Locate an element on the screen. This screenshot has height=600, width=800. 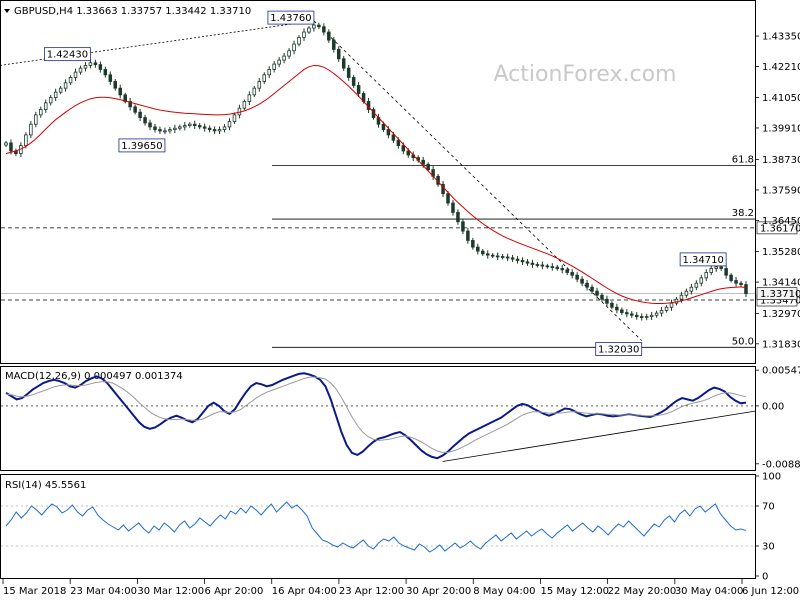
rsi-title: RSI(14) 45.5561 is located at coordinates (45, 485).